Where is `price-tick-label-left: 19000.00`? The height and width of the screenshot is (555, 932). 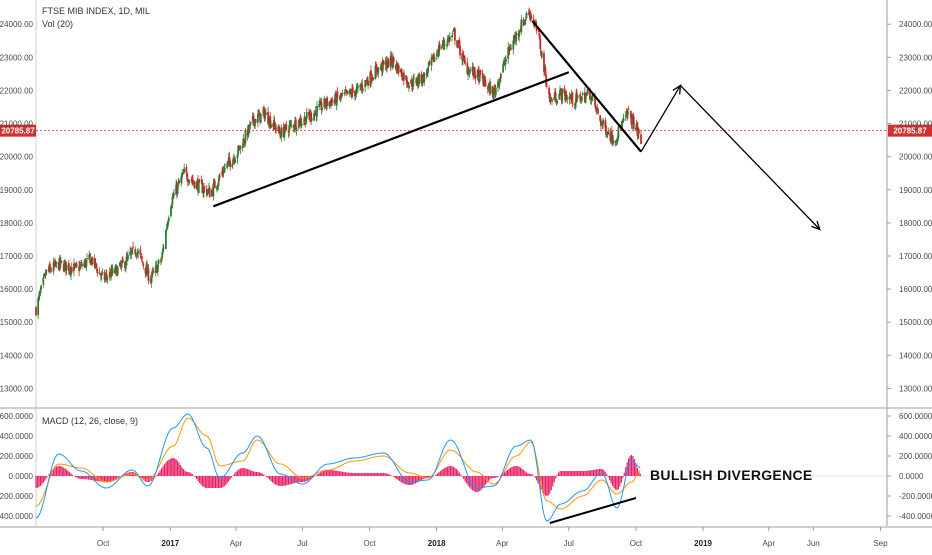 price-tick-label-left: 19000.00 is located at coordinates (17, 190).